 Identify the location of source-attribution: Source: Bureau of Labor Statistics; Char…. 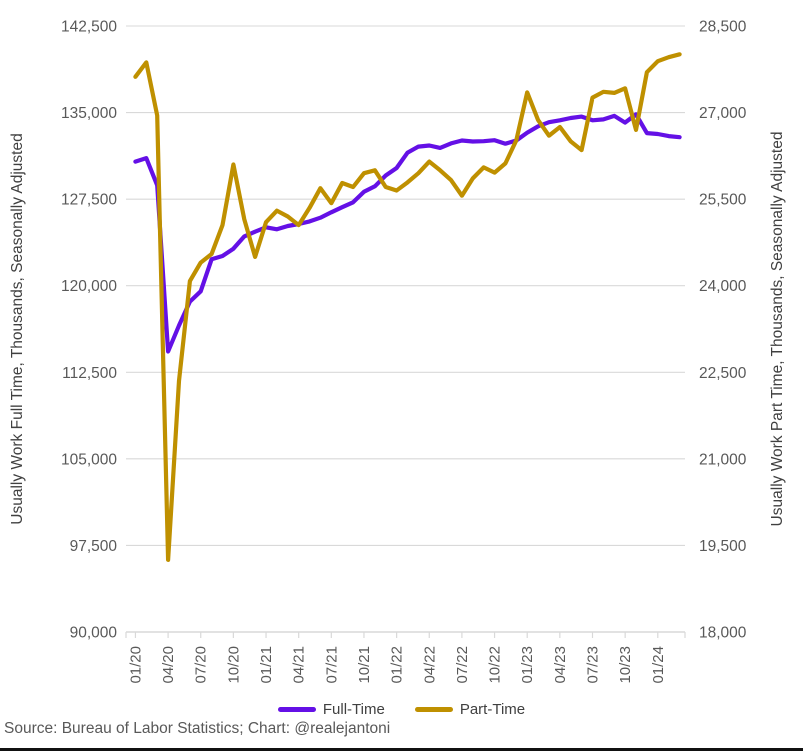
(197, 728).